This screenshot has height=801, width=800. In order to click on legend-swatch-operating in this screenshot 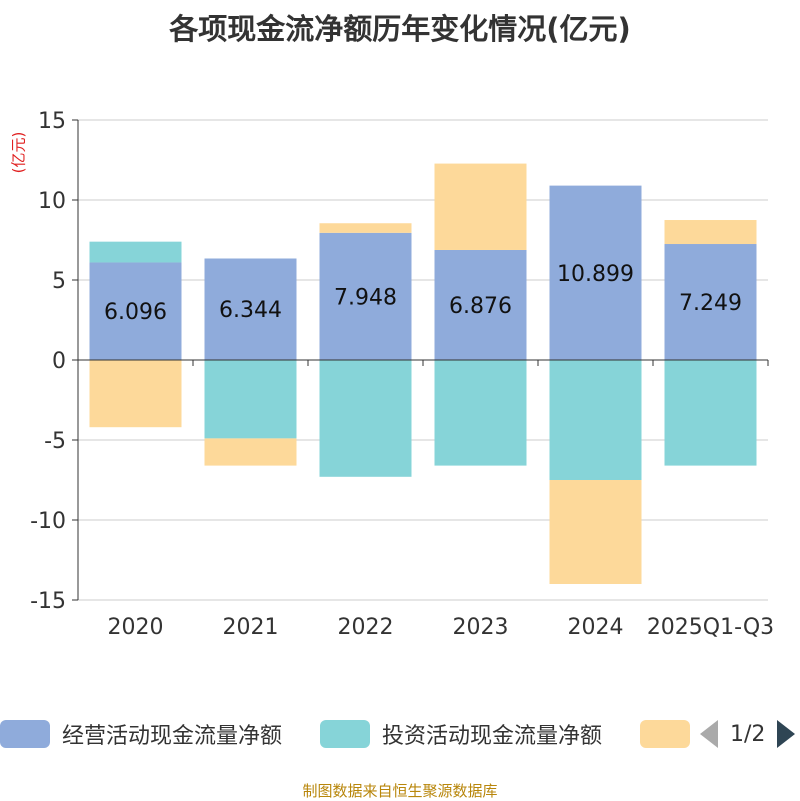, I will do `click(25, 734)`.